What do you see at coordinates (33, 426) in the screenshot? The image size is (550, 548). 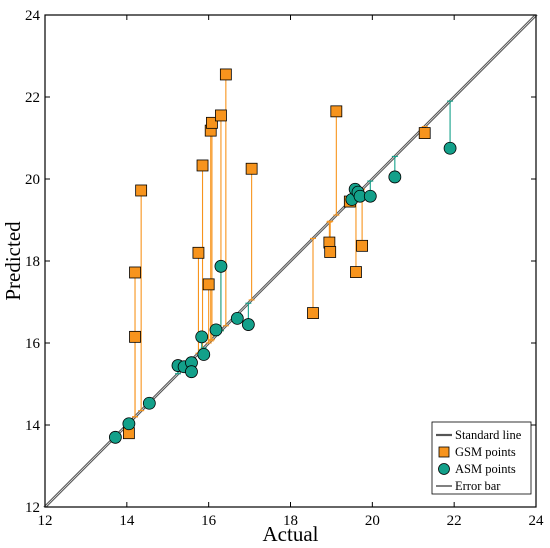 I see `y-tick-label: 14` at bounding box center [33, 426].